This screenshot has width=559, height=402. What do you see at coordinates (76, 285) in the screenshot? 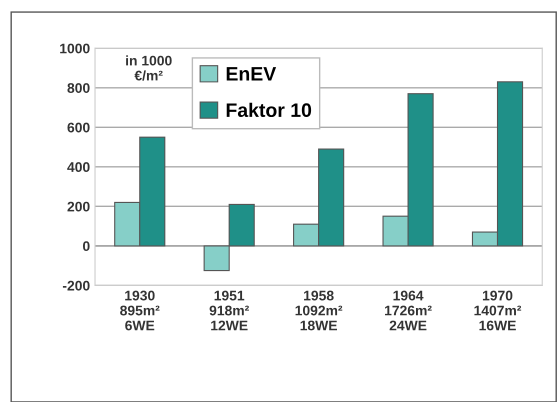
I see `y-tick-label: -200` at bounding box center [76, 285].